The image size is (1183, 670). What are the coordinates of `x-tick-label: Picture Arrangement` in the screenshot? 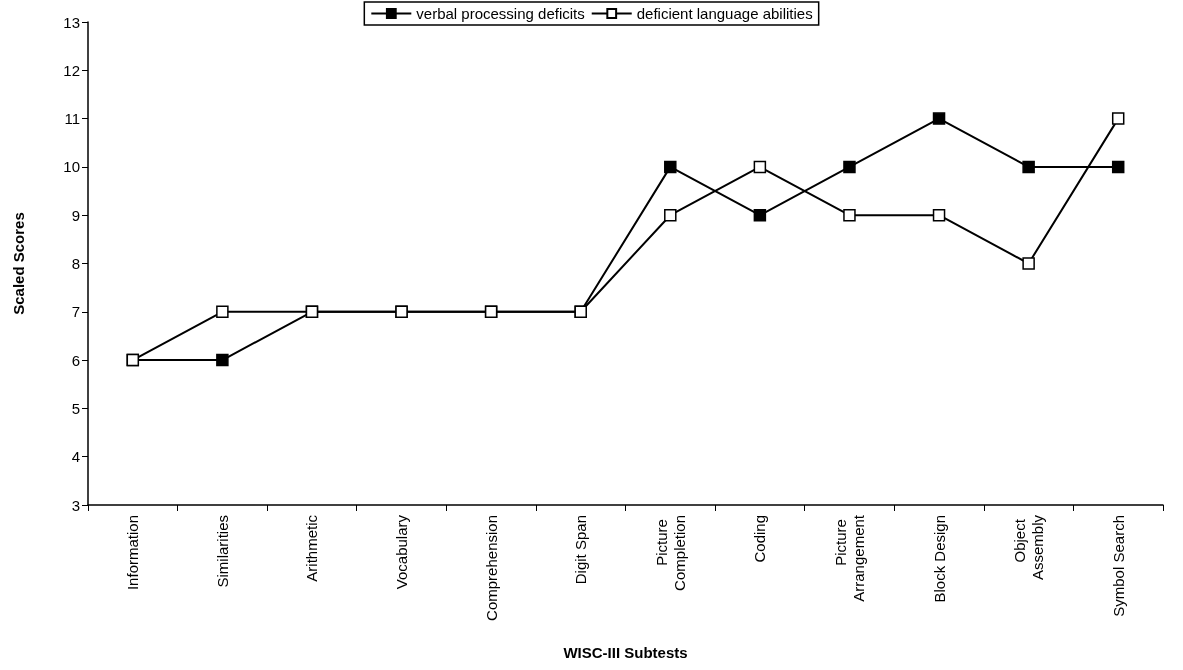 It's located at (849, 558).